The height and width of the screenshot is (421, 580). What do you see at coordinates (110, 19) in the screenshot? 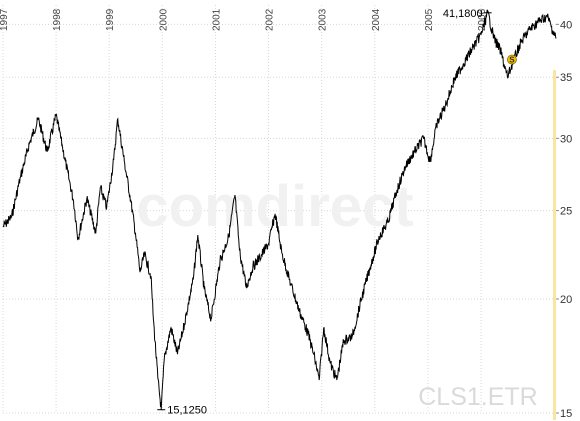
I see `x-tick-label: 1999` at bounding box center [110, 19].